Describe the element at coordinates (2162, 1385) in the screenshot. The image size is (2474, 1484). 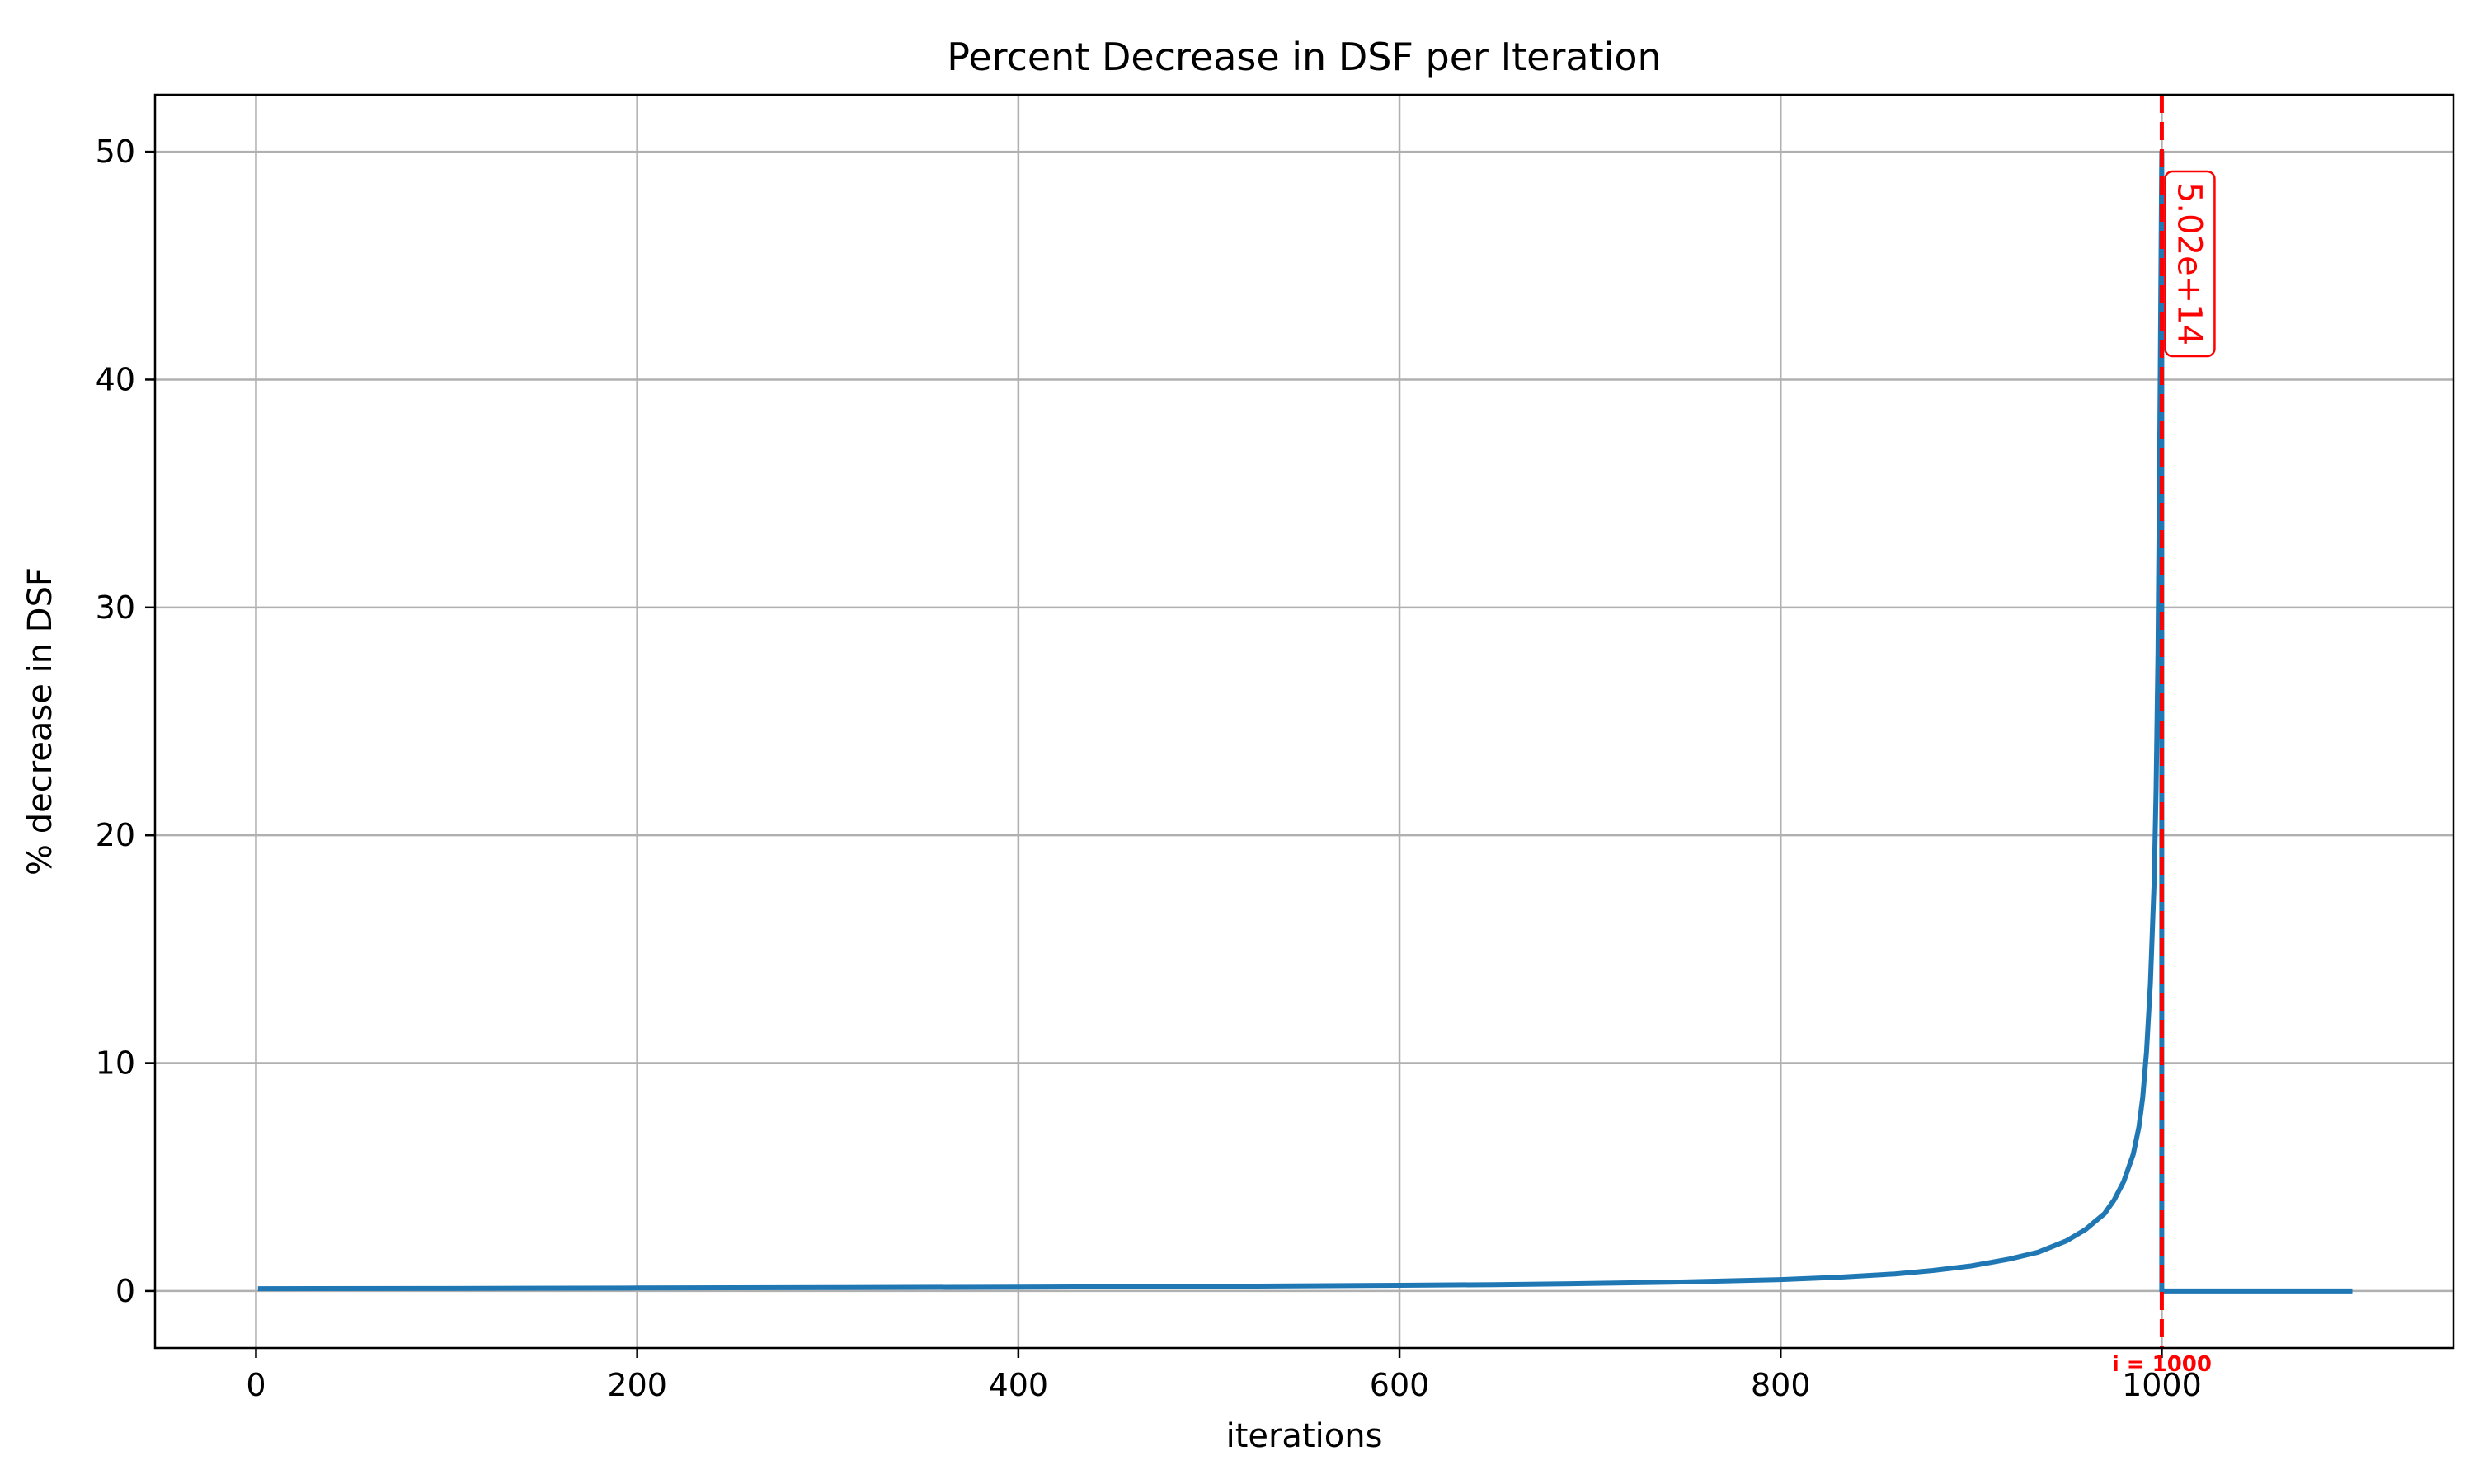
I see `x-tick-label: 1000` at that location.